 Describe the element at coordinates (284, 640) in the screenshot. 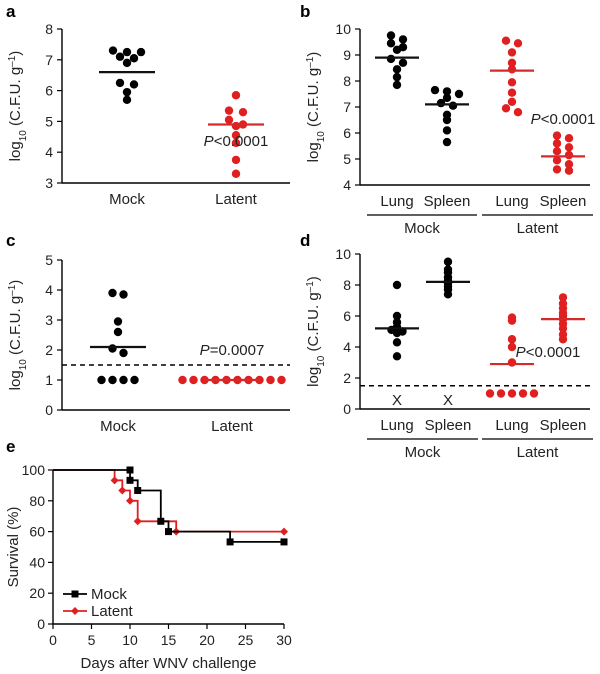

I see `x-tick-label: 30` at that location.